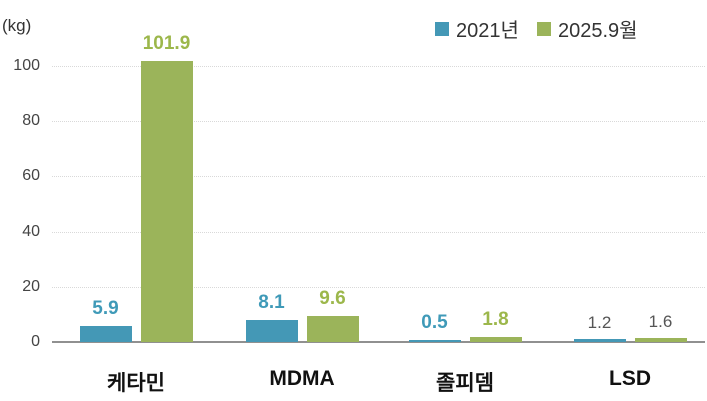  I want to click on value-label-LSD-2021년: 1.2, so click(599, 322).